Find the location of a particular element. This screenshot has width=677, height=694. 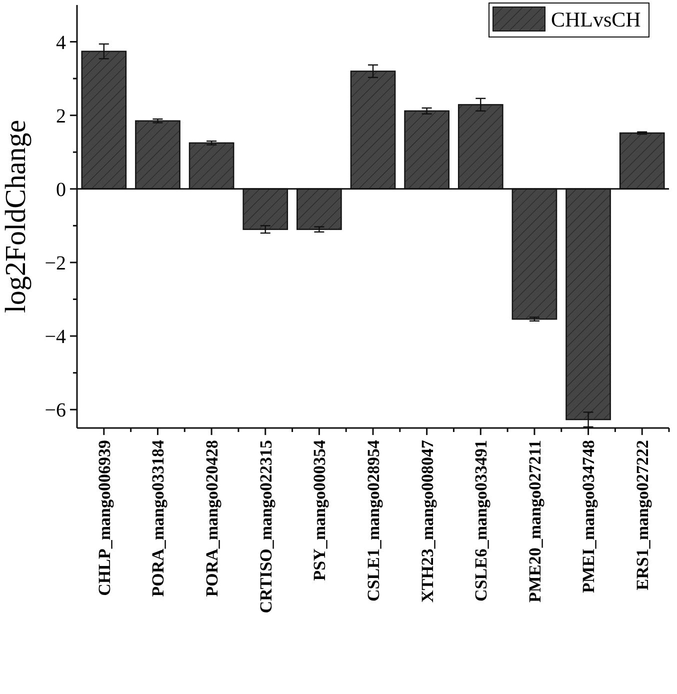

y-tick-label: 2 is located at coordinates (61, 116).